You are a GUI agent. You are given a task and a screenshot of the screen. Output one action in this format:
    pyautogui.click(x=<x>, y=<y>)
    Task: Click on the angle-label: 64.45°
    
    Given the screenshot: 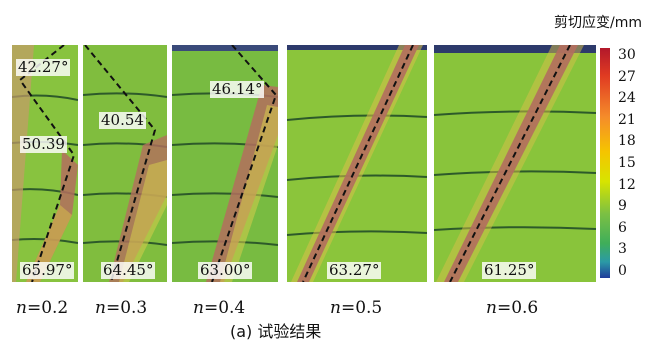 What is the action you would take?
    pyautogui.click(x=128, y=270)
    